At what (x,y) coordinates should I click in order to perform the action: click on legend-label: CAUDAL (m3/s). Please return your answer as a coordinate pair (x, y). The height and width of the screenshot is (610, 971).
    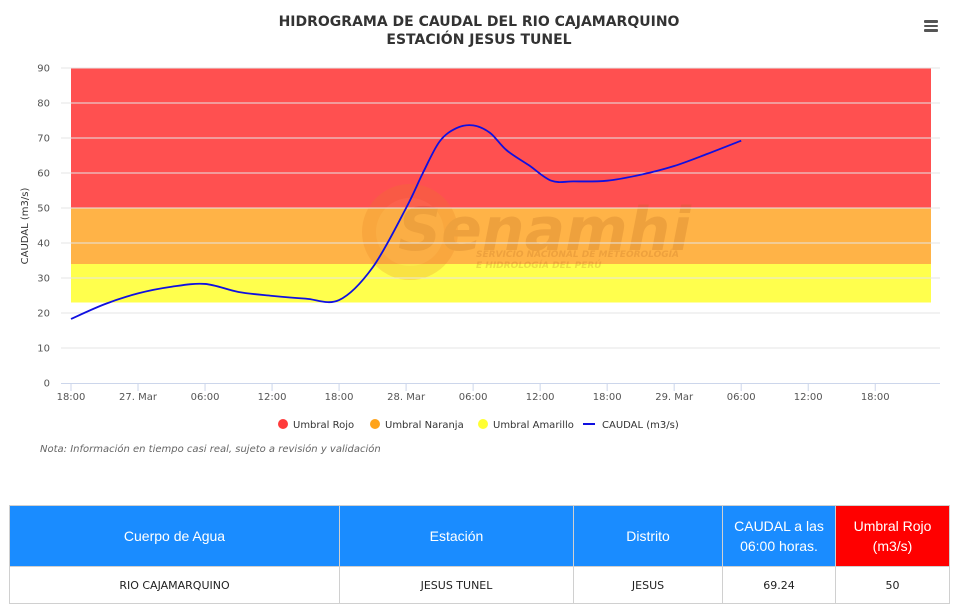
    Looking at the image, I should click on (640, 425).